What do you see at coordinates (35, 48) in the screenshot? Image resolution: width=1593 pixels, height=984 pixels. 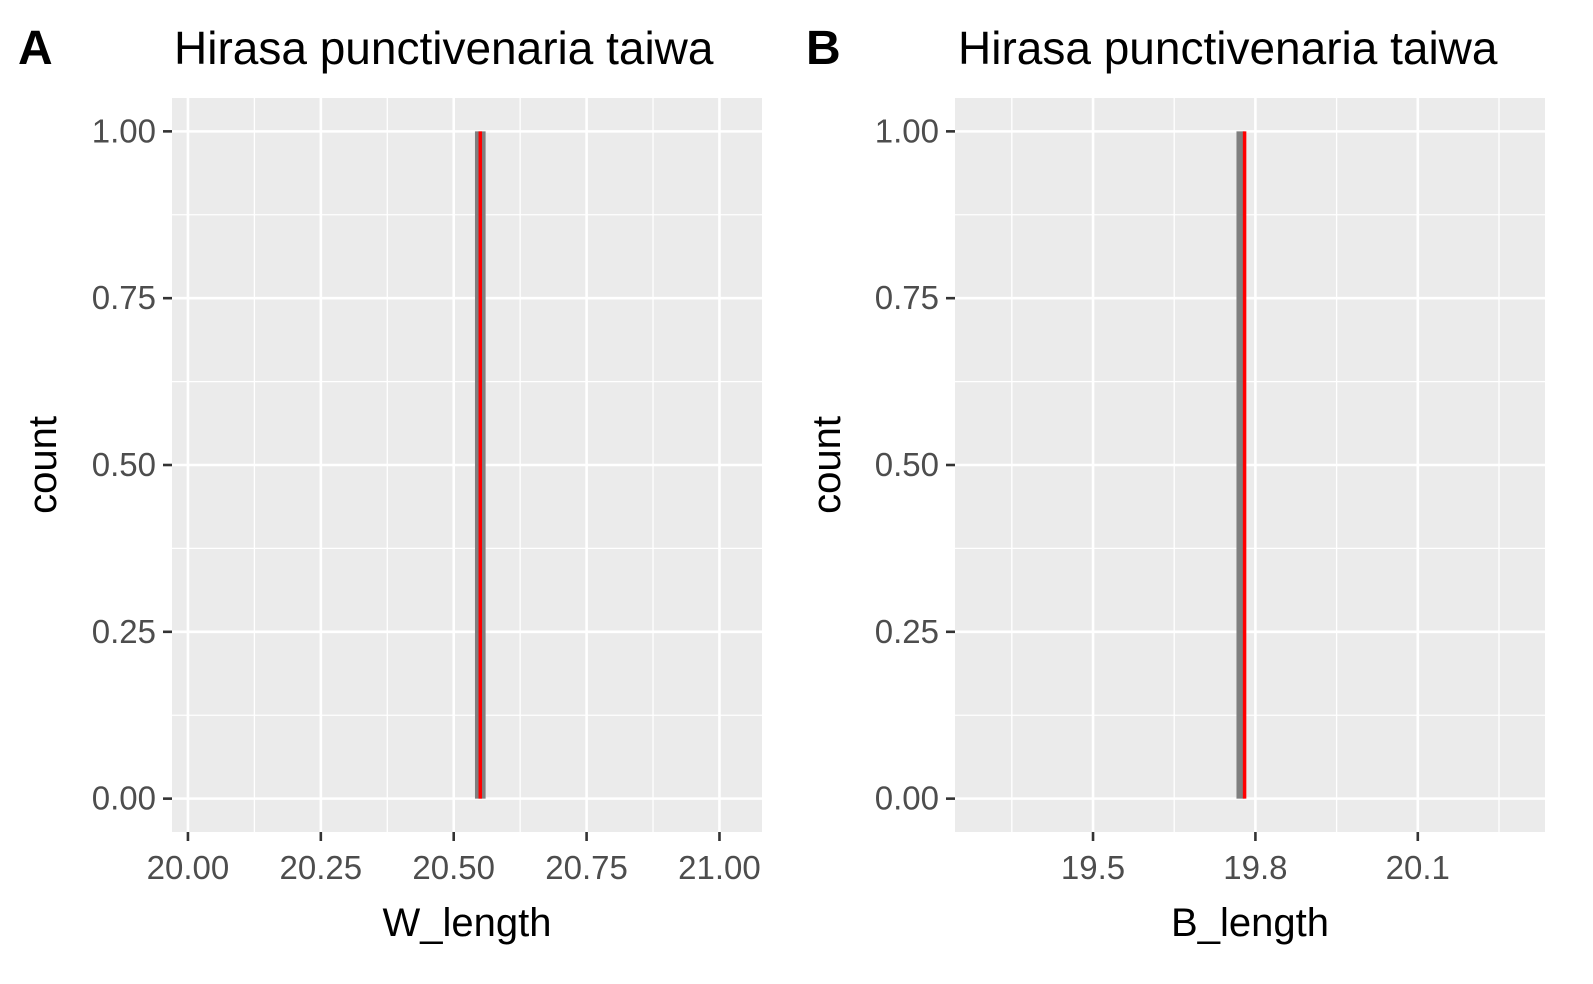 I see `panel-letter-a: A` at bounding box center [35, 48].